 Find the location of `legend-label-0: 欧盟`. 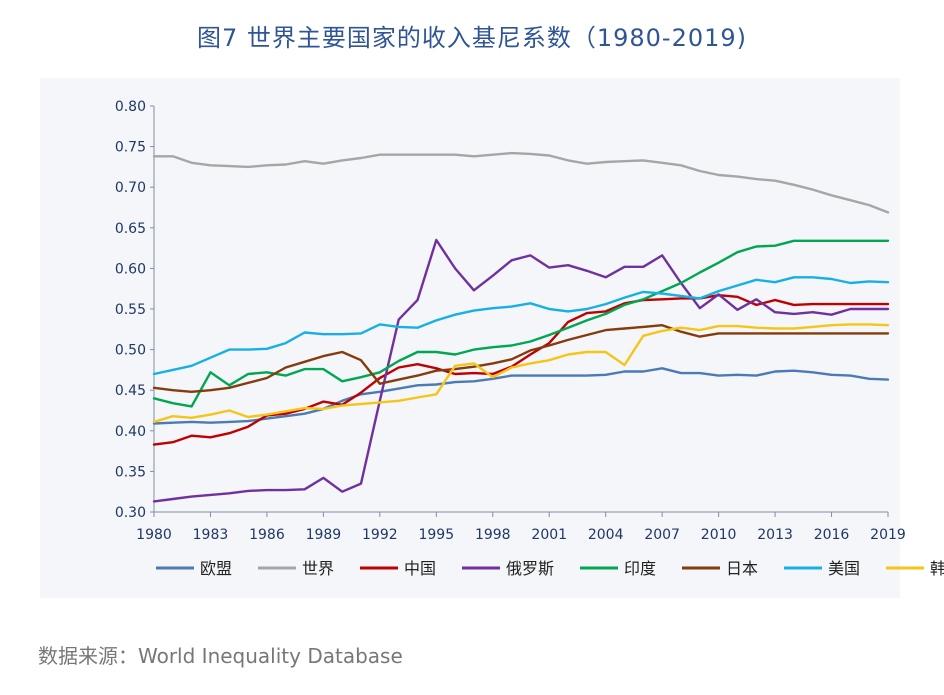

legend-label-0: 欧盟 is located at coordinates (216, 568).